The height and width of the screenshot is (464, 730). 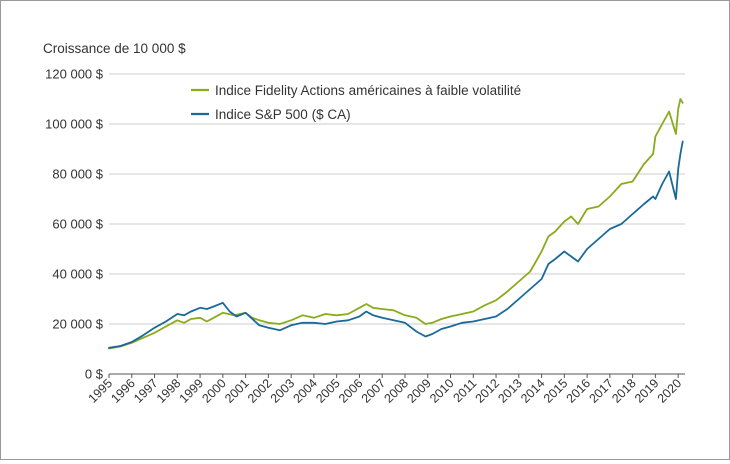 What do you see at coordinates (192, 391) in the screenshot?
I see `x-tick-label-4: 1999` at bounding box center [192, 391].